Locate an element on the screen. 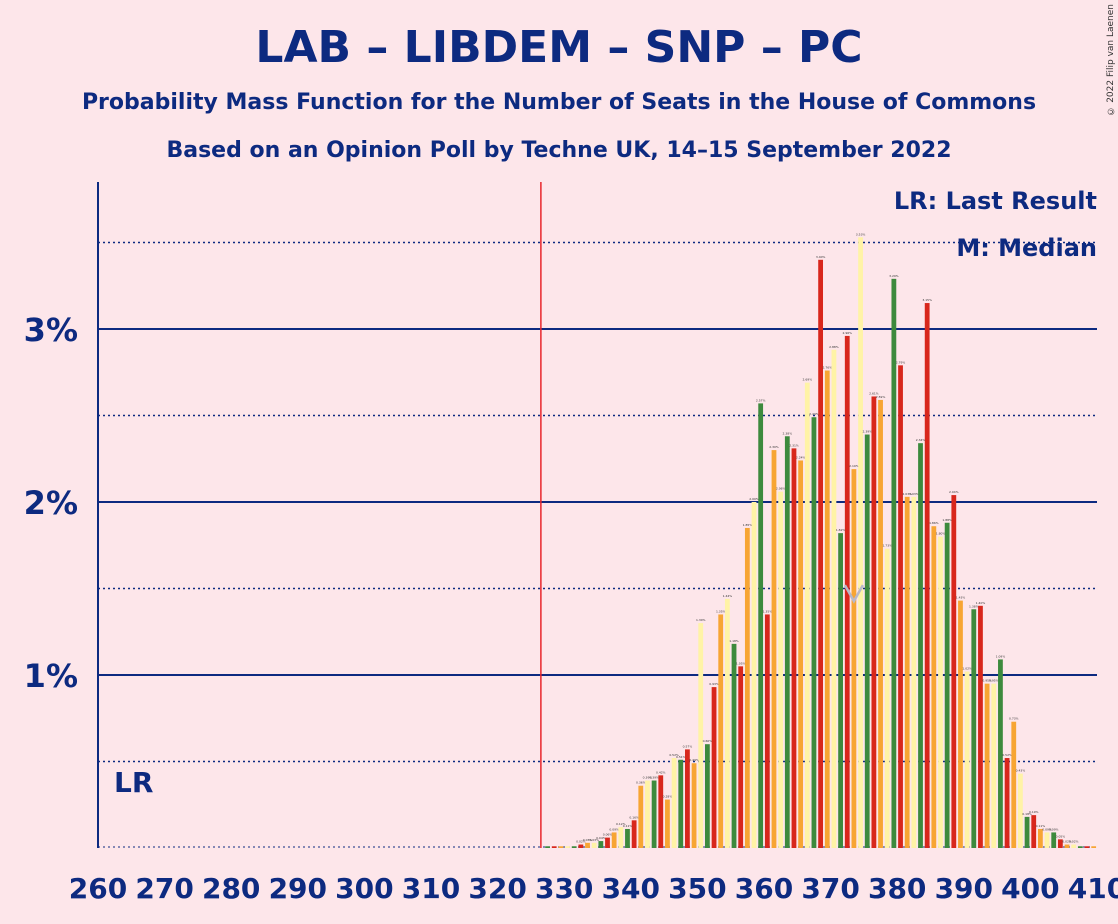 This screenshot has height=924, width=1118. bar-value-label: 2.79% is located at coordinates (901, 362).